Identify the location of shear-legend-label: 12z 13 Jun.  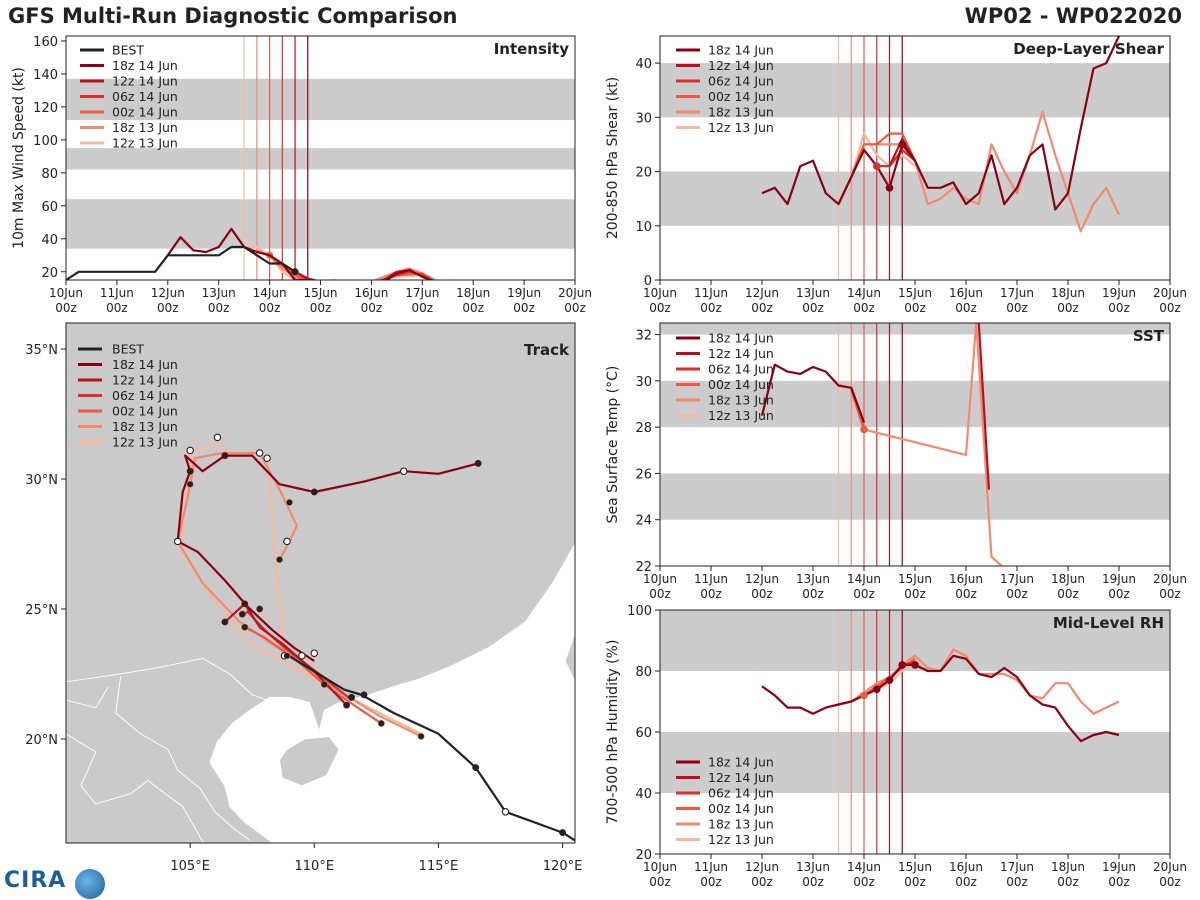
(741, 127).